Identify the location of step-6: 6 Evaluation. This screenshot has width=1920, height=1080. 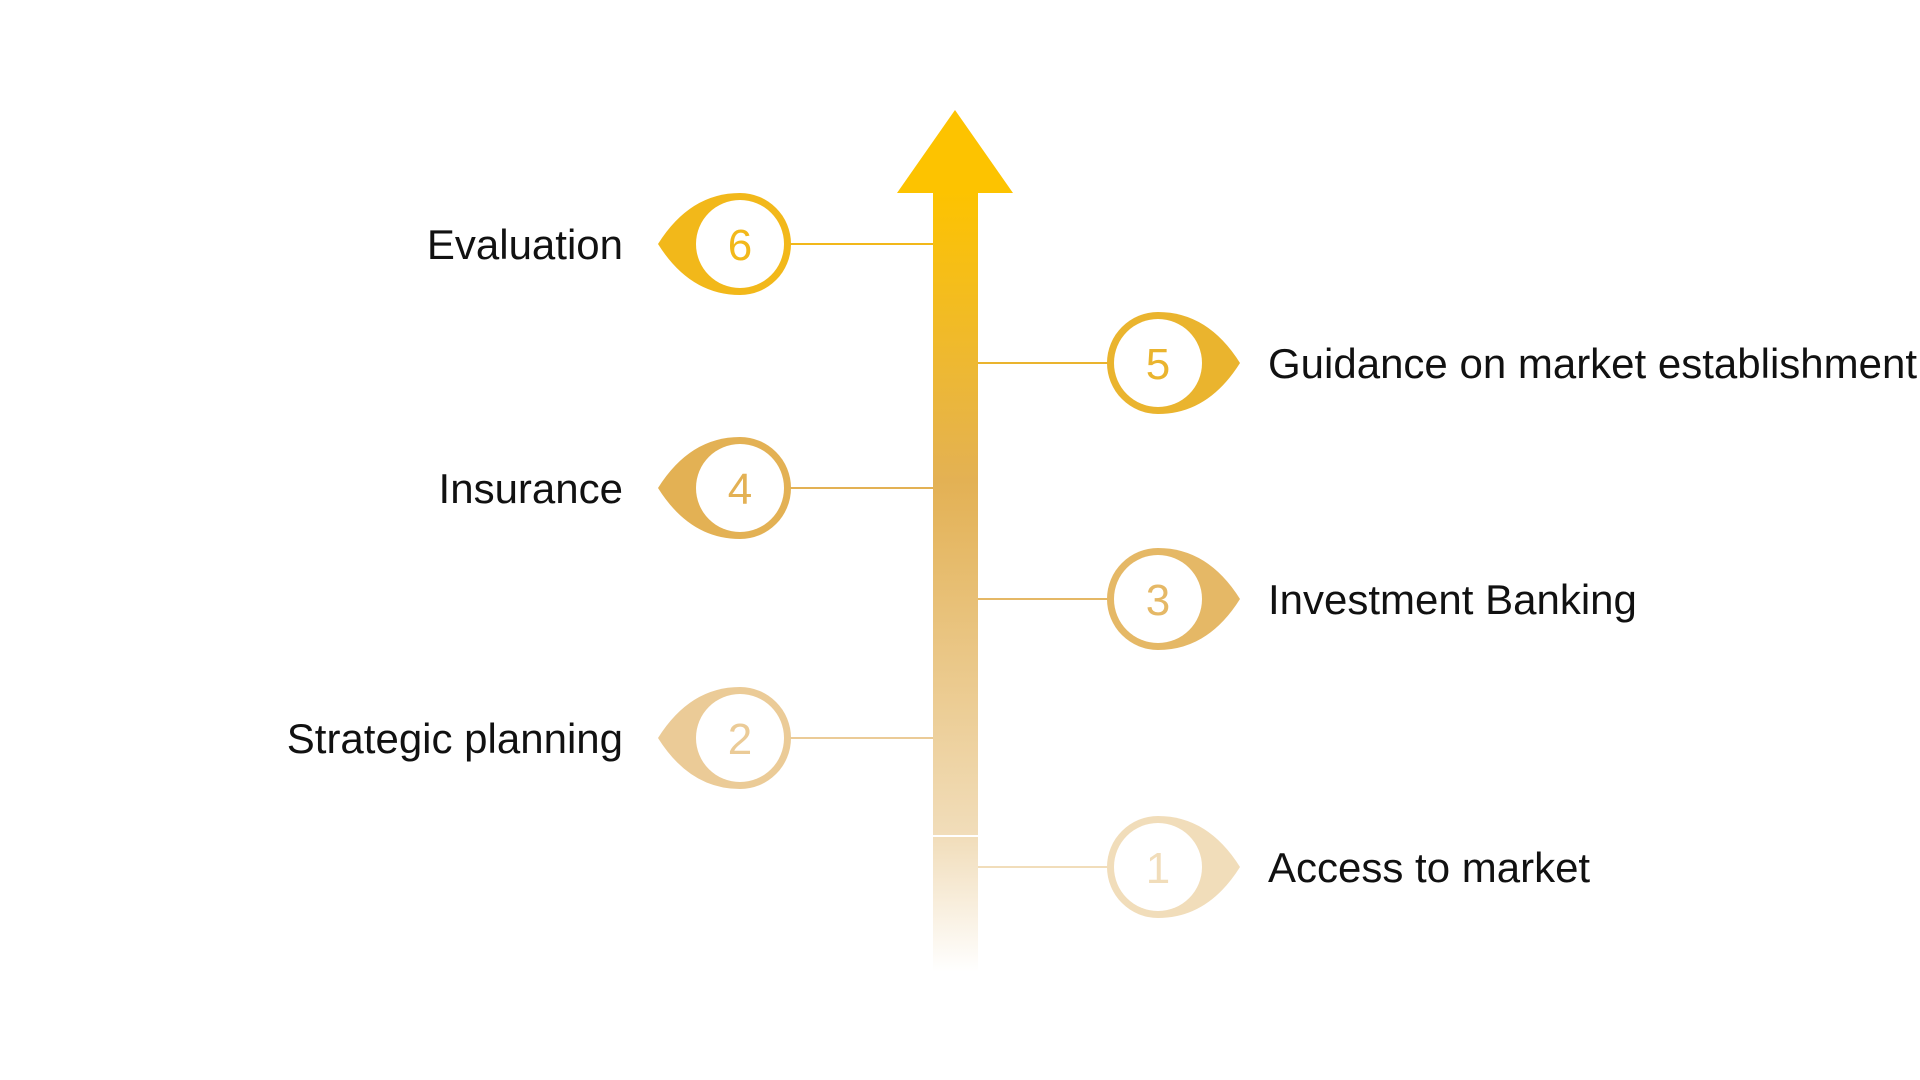
(680, 244).